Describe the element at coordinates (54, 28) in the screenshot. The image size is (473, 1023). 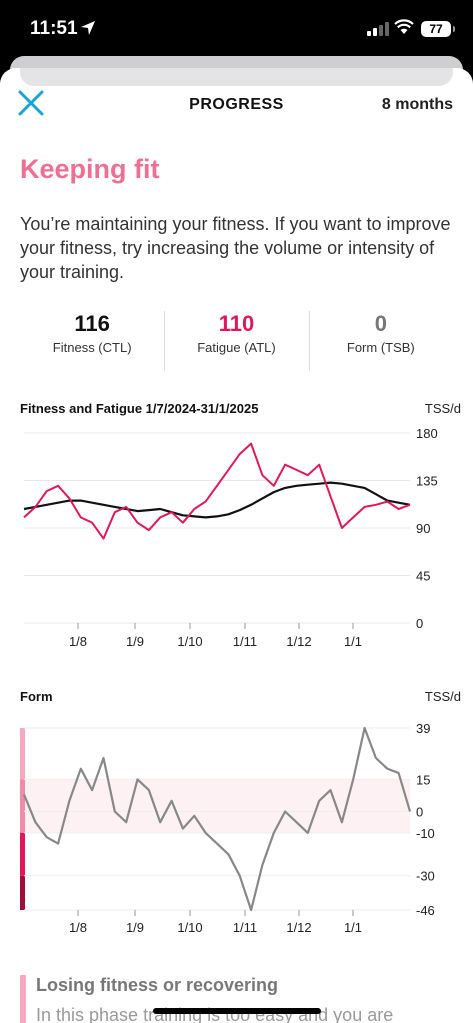
I see `status-time: 11:51` at that location.